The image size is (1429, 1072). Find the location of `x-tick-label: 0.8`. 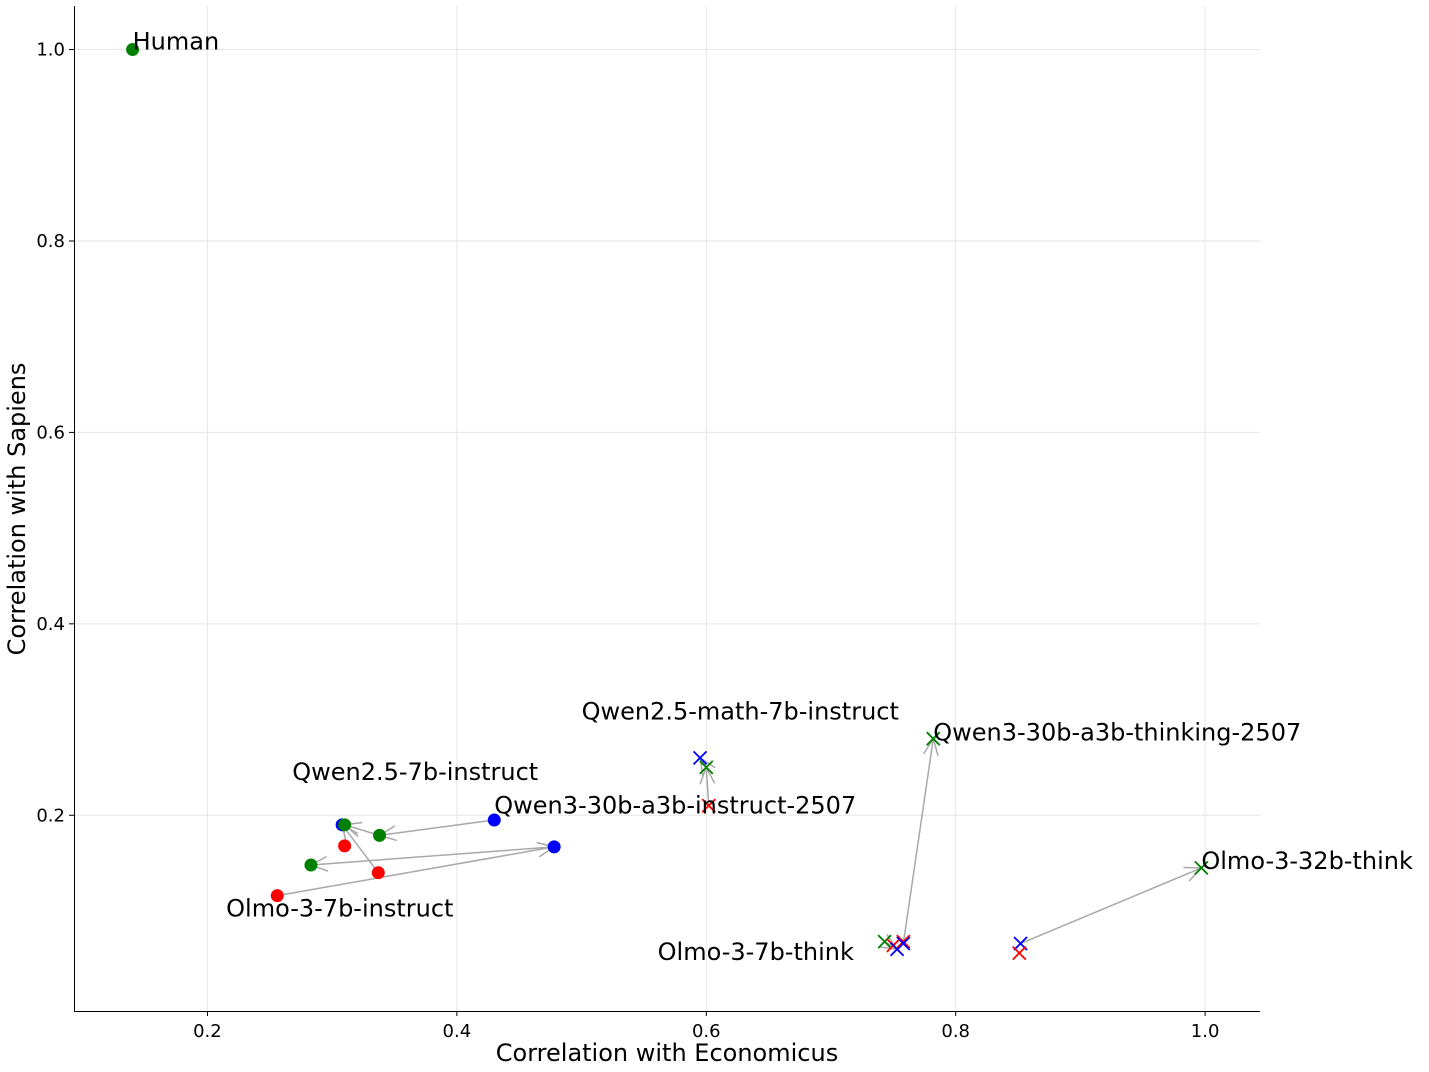

x-tick-label: 0.8 is located at coordinates (955, 1031).